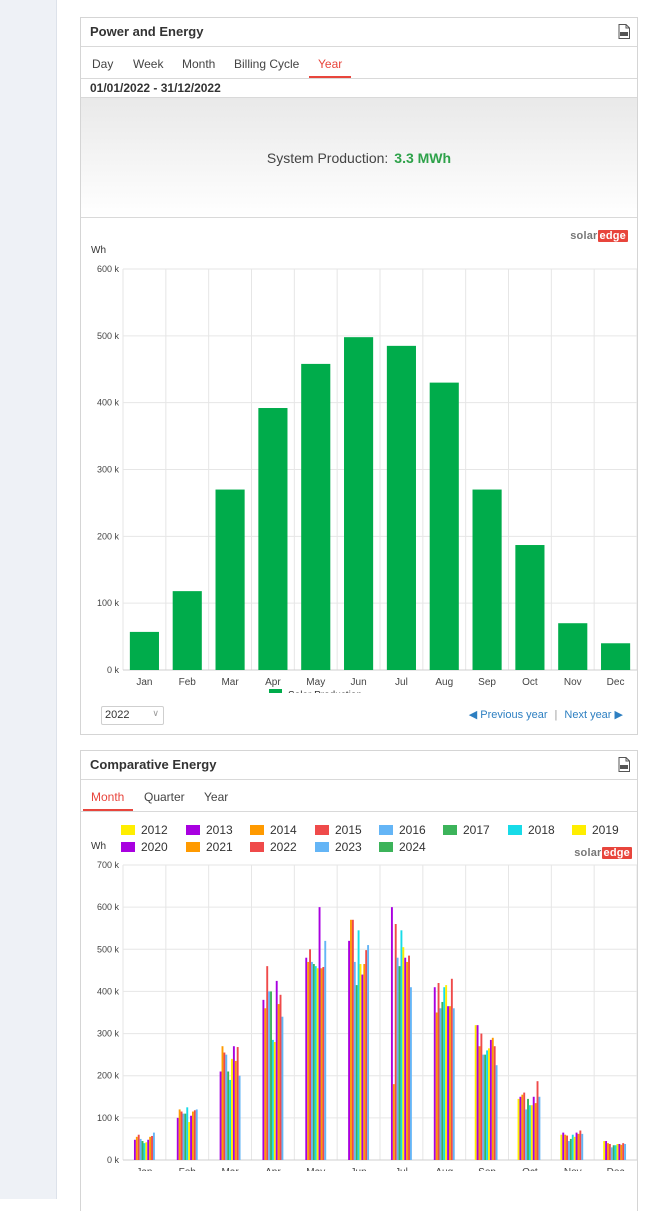 The width and height of the screenshot is (651, 1211). I want to click on legend-label: 2018, so click(541, 830).